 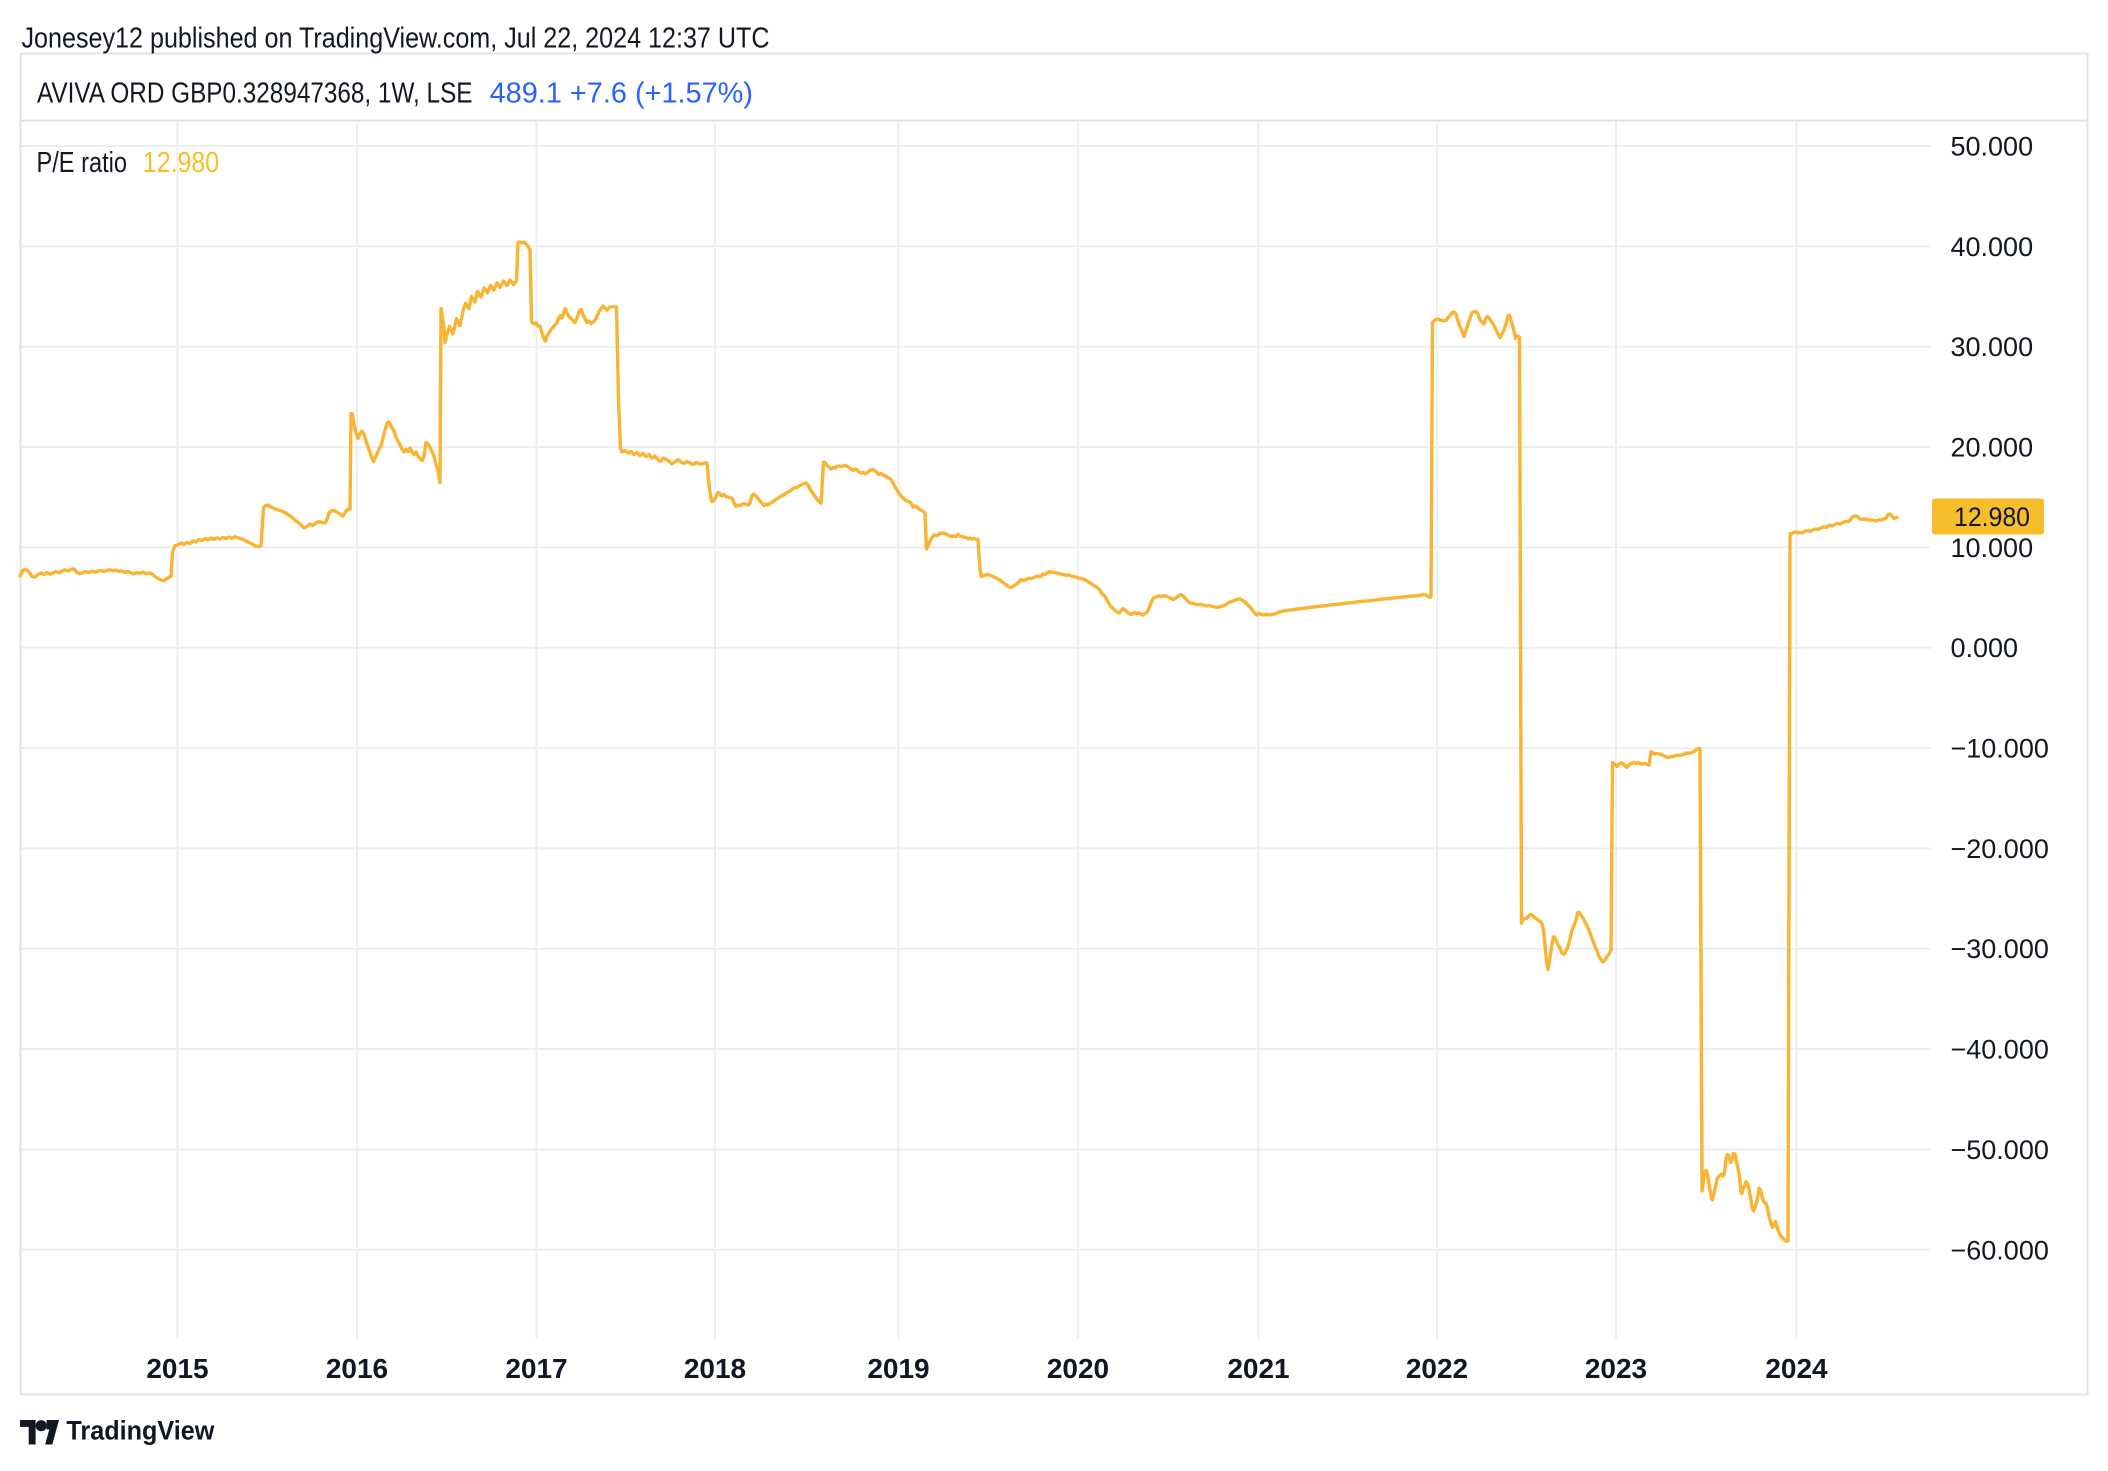 What do you see at coordinates (715, 1368) in the screenshot?
I see `svg-text: 2018` at bounding box center [715, 1368].